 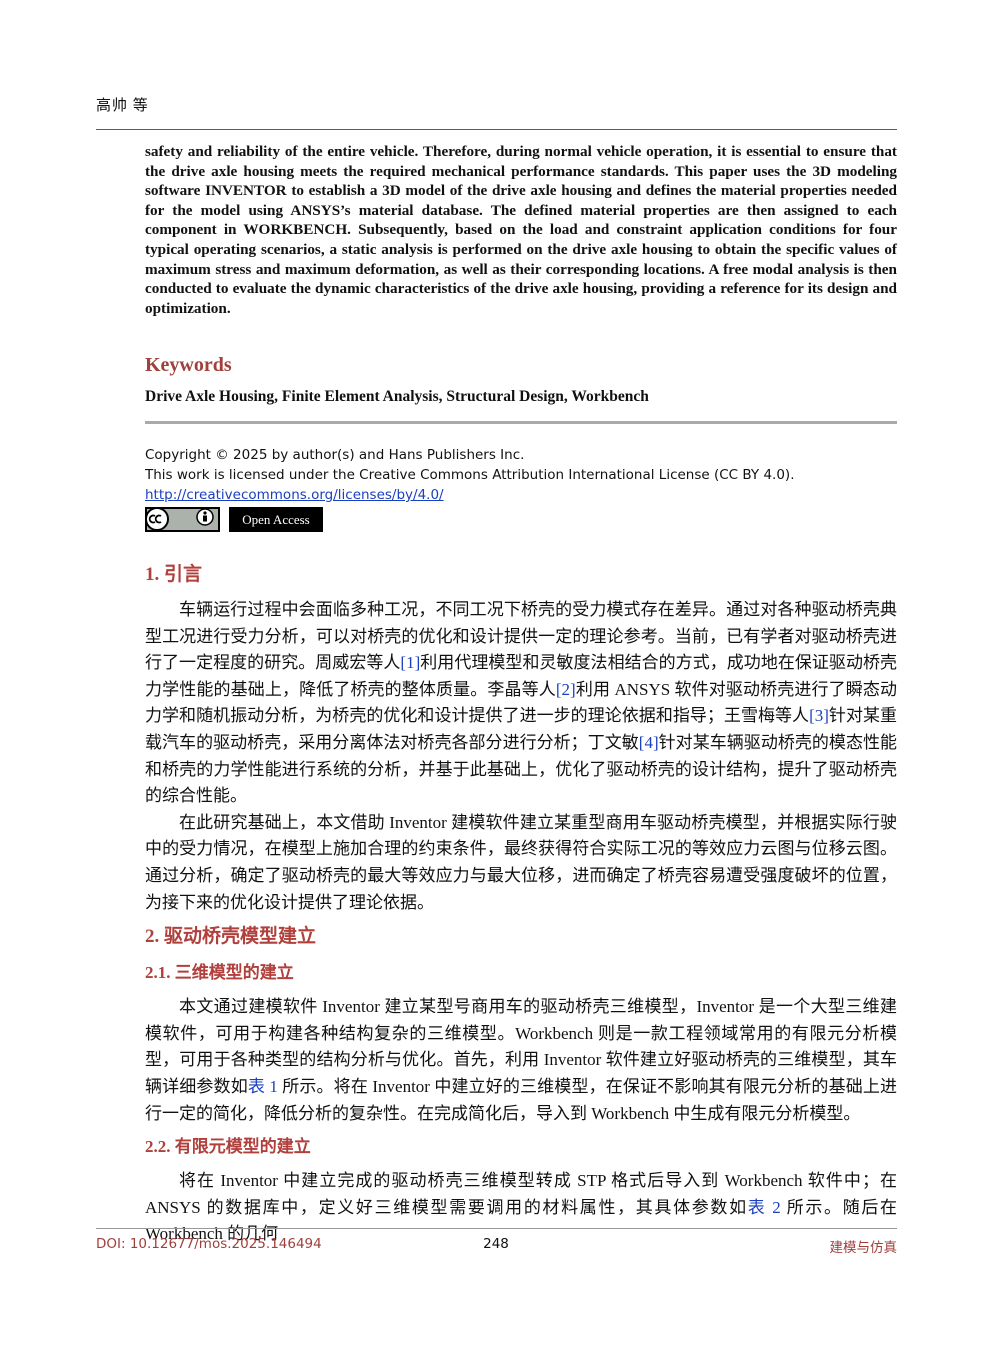 What do you see at coordinates (863, 1248) in the screenshot?
I see `journal: 建模与仿真` at bounding box center [863, 1248].